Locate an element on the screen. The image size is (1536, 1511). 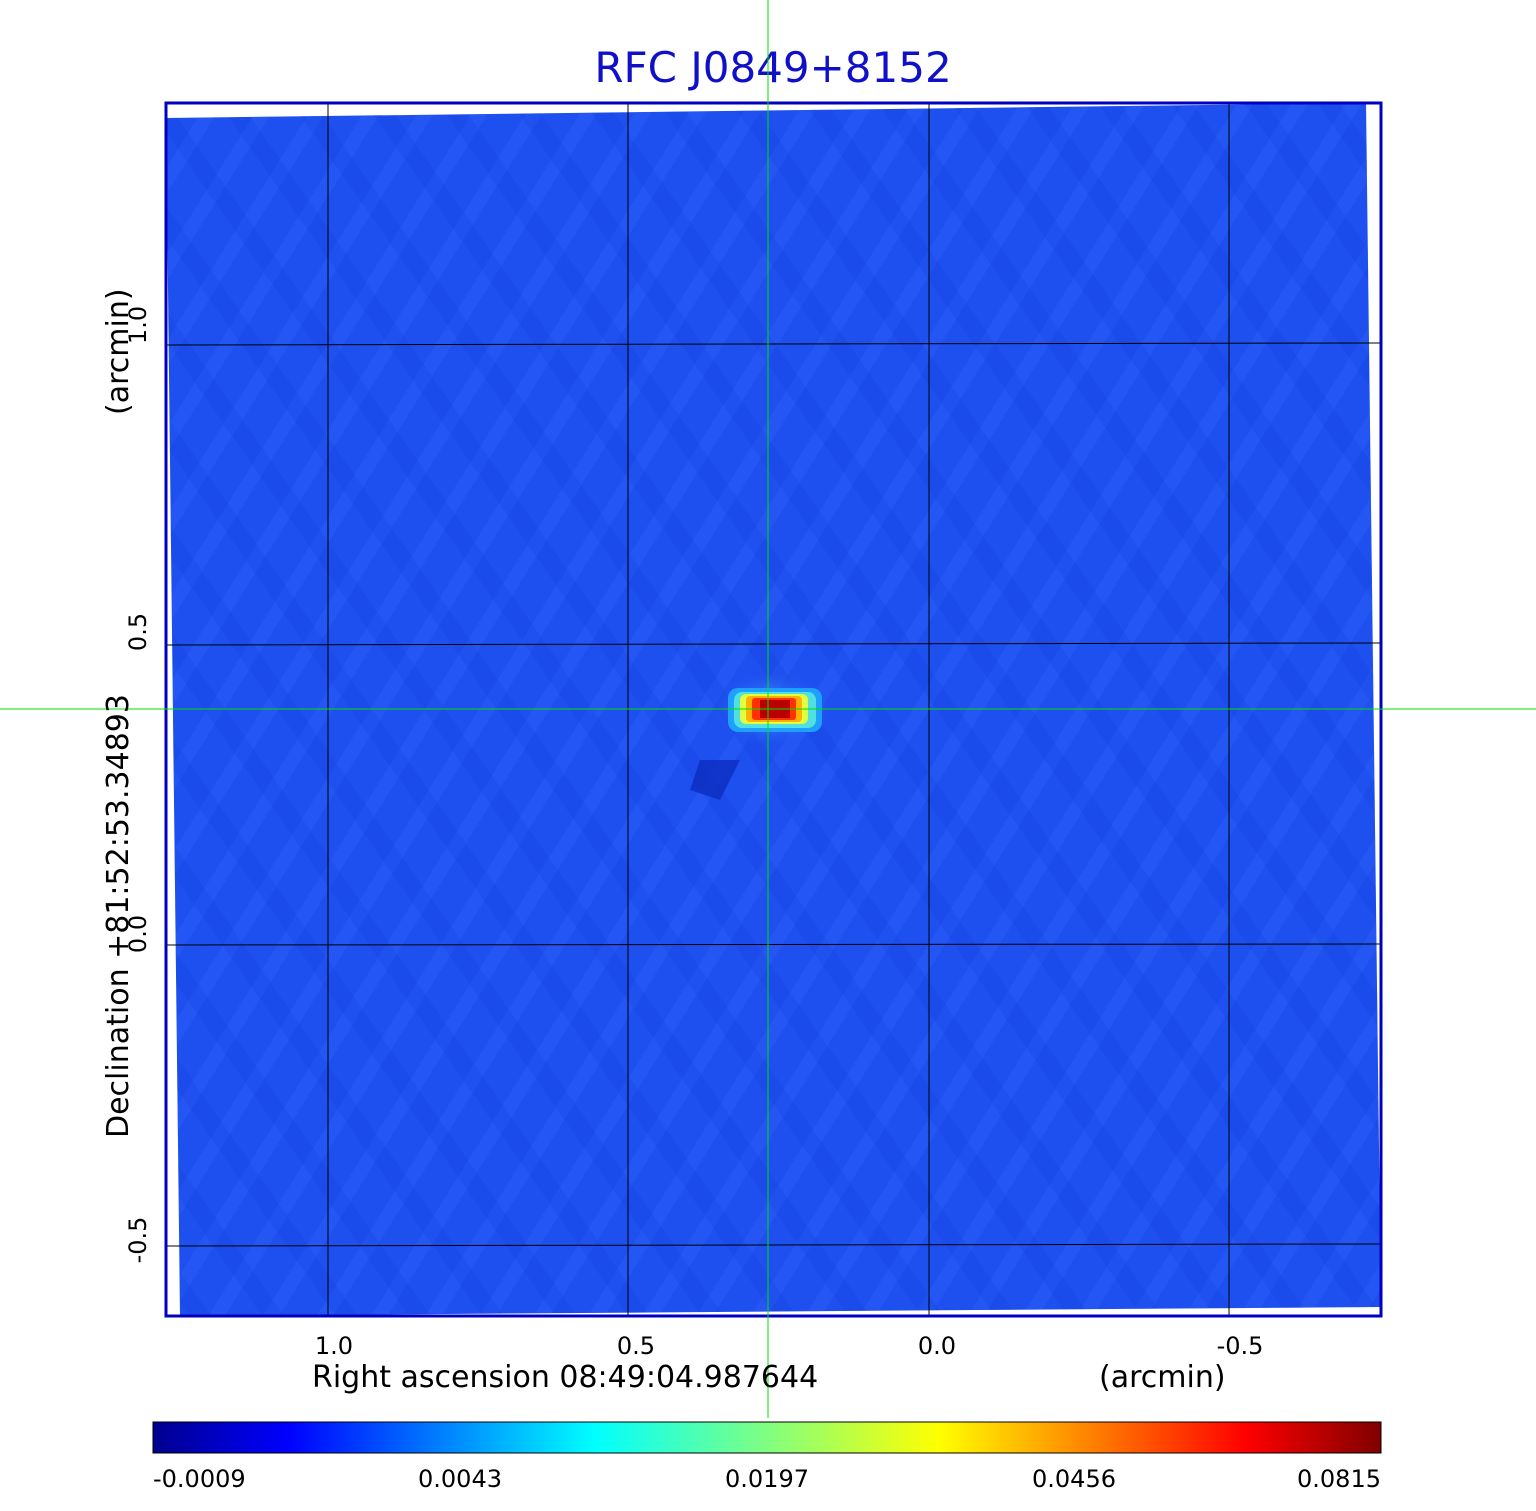
colorbar-tick-label: -0.0009 is located at coordinates (199, 1479).